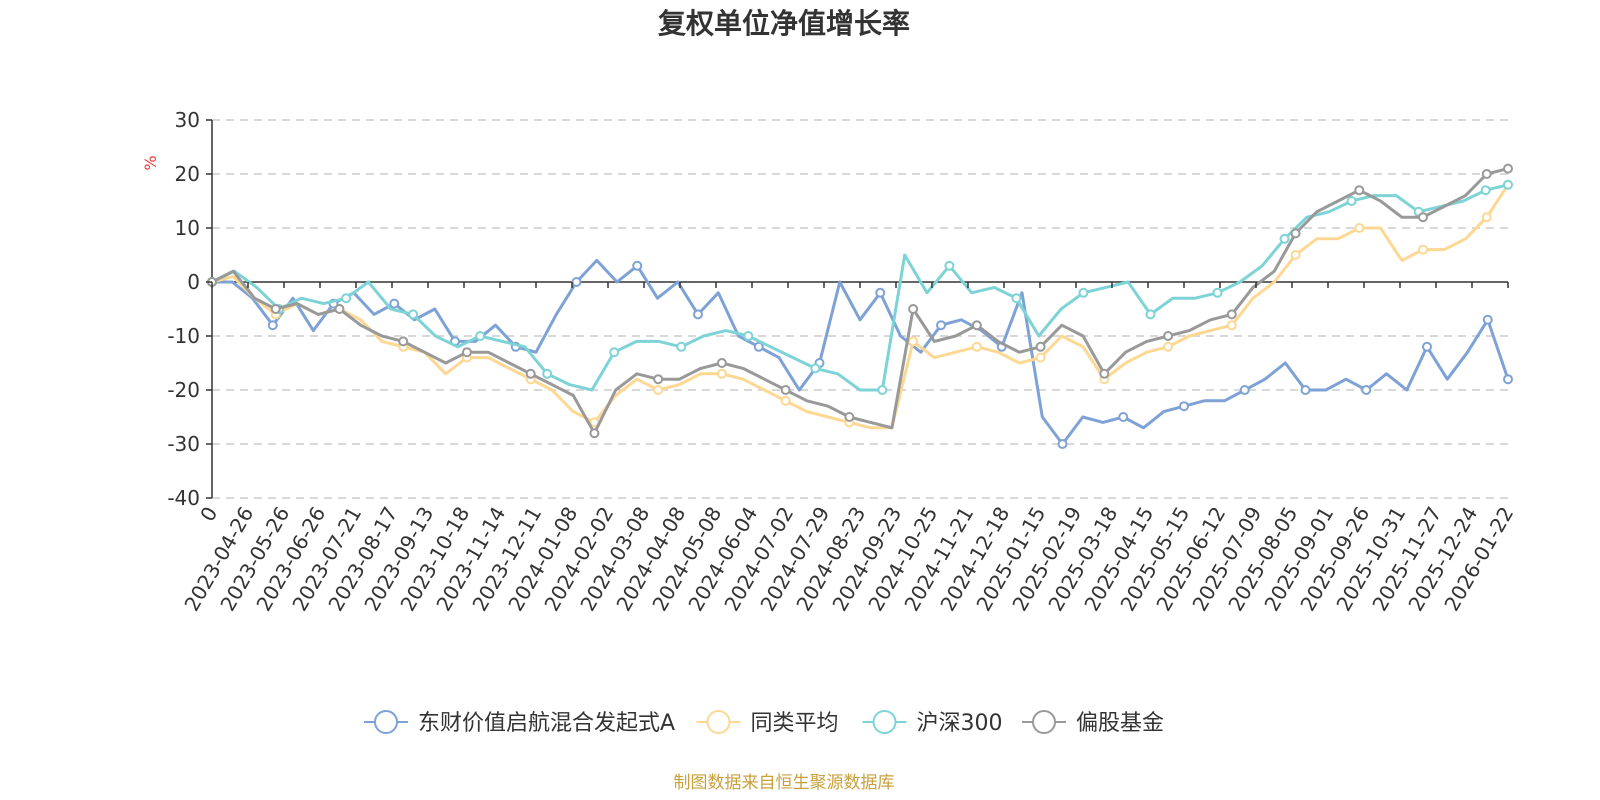 This screenshot has height=800, width=1600. What do you see at coordinates (150, 162) in the screenshot?
I see `y-axis-unit-label: %` at bounding box center [150, 162].